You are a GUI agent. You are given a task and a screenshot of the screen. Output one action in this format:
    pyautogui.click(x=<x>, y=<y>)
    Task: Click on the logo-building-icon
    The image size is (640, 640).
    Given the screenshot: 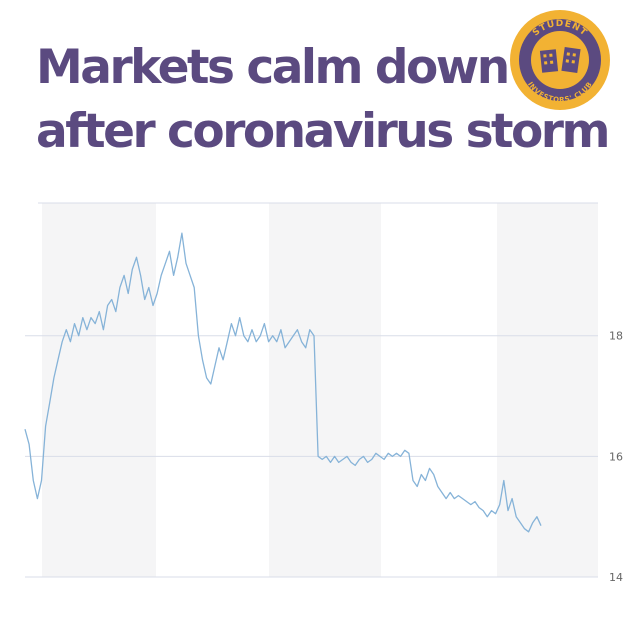 What is the action you would take?
    pyautogui.click(x=560, y=60)
    